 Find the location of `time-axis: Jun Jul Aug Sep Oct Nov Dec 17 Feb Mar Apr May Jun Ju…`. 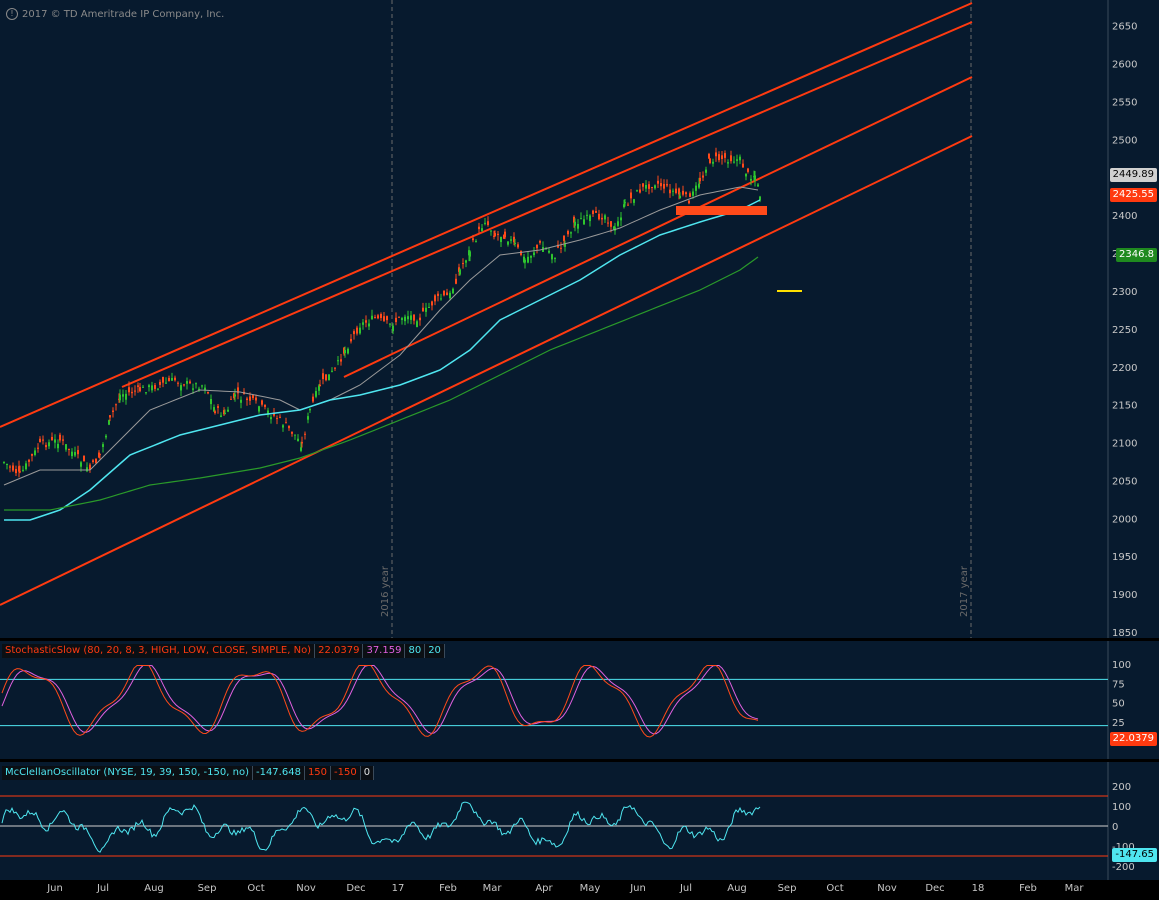

time-axis: Jun Jul Aug Sep Oct Nov Dec 17 Feb Mar Apr May Jun Ju… is located at coordinates (579, 890).